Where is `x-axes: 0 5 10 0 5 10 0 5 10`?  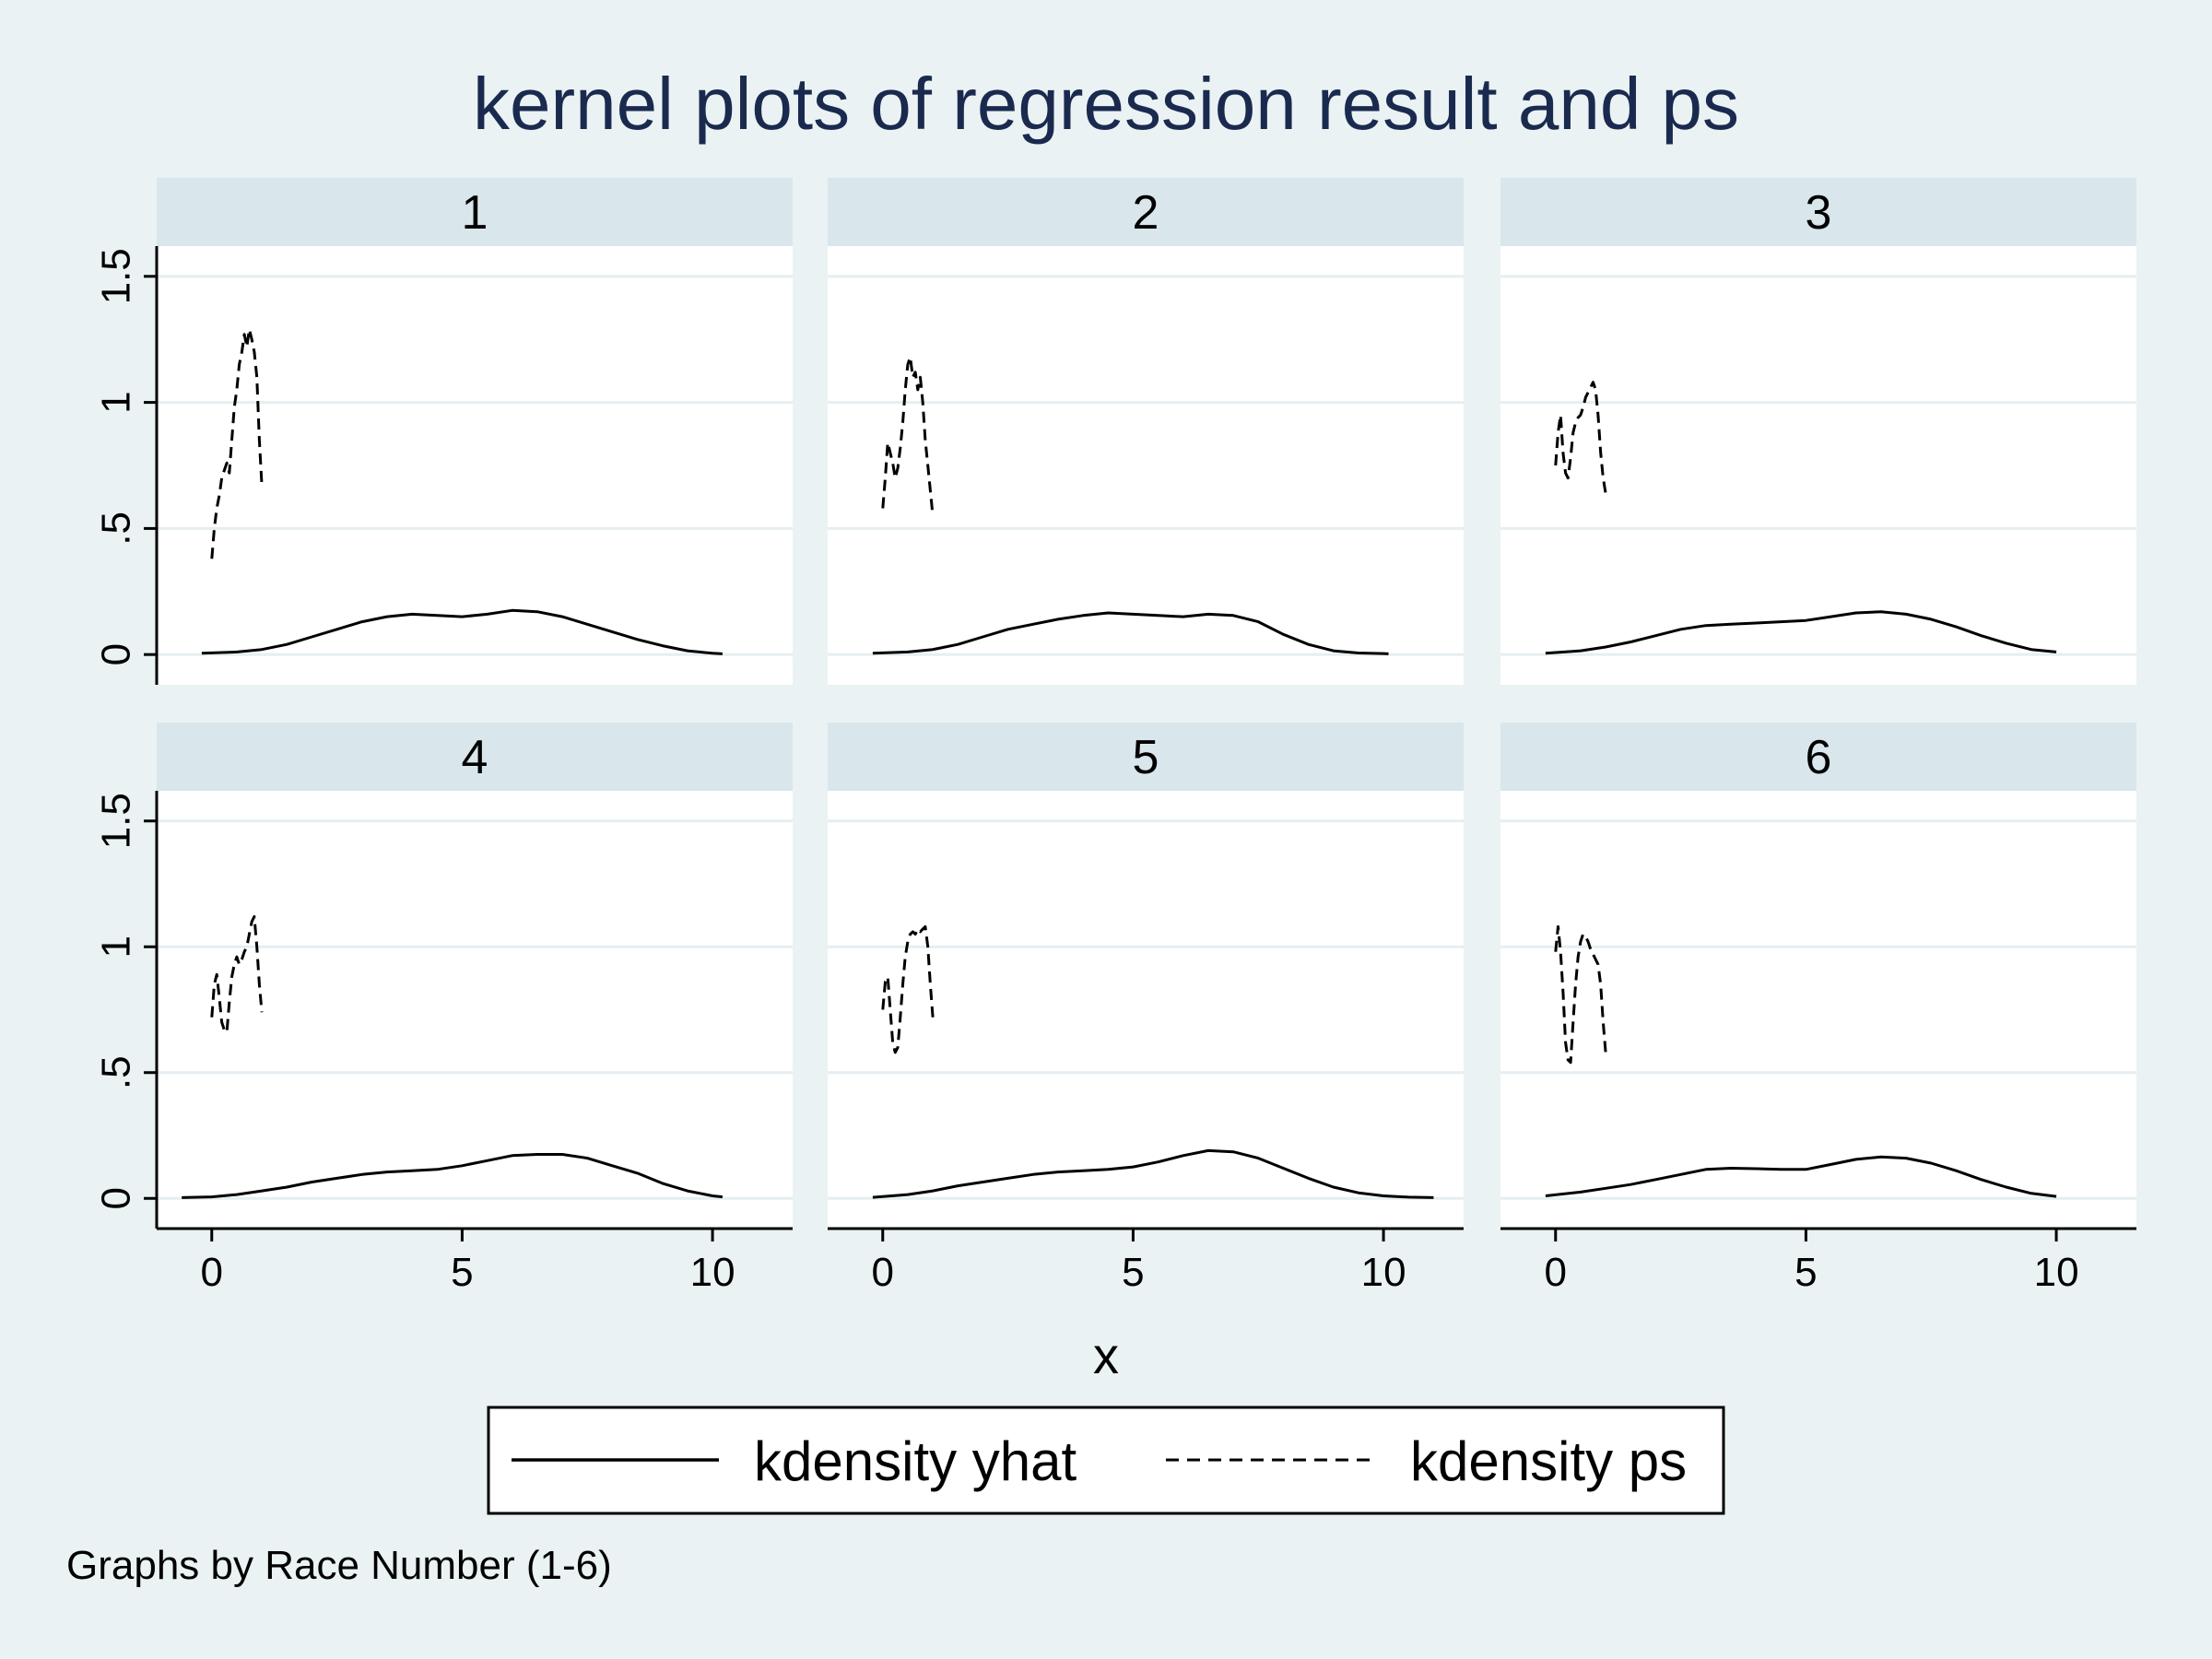
x-axes: 0 5 10 0 5 10 0 5 10 is located at coordinates (1146, 1261).